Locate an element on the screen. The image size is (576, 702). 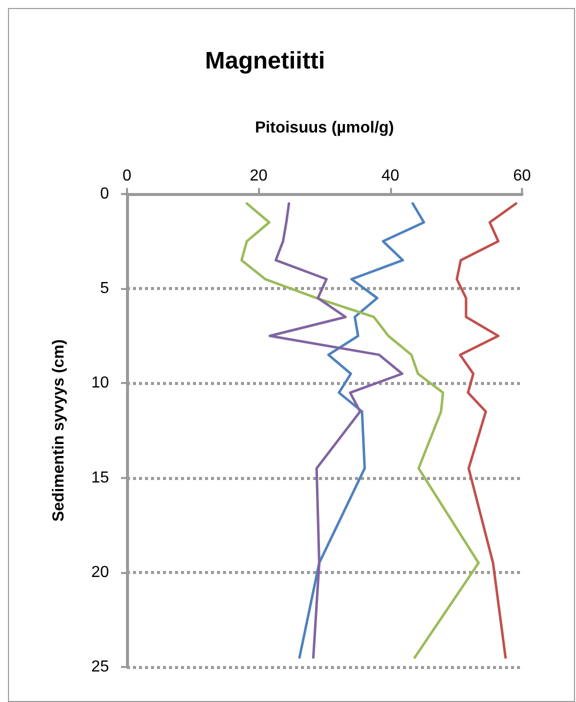
x-tick-label: 40 is located at coordinates (390, 176).